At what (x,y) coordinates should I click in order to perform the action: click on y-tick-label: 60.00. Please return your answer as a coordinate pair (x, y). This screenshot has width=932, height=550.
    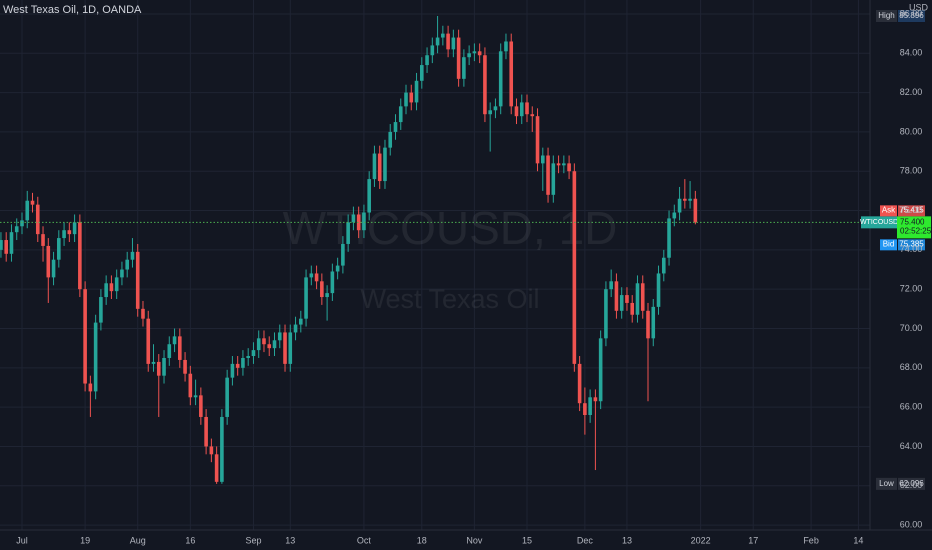
    Looking at the image, I should click on (911, 524).